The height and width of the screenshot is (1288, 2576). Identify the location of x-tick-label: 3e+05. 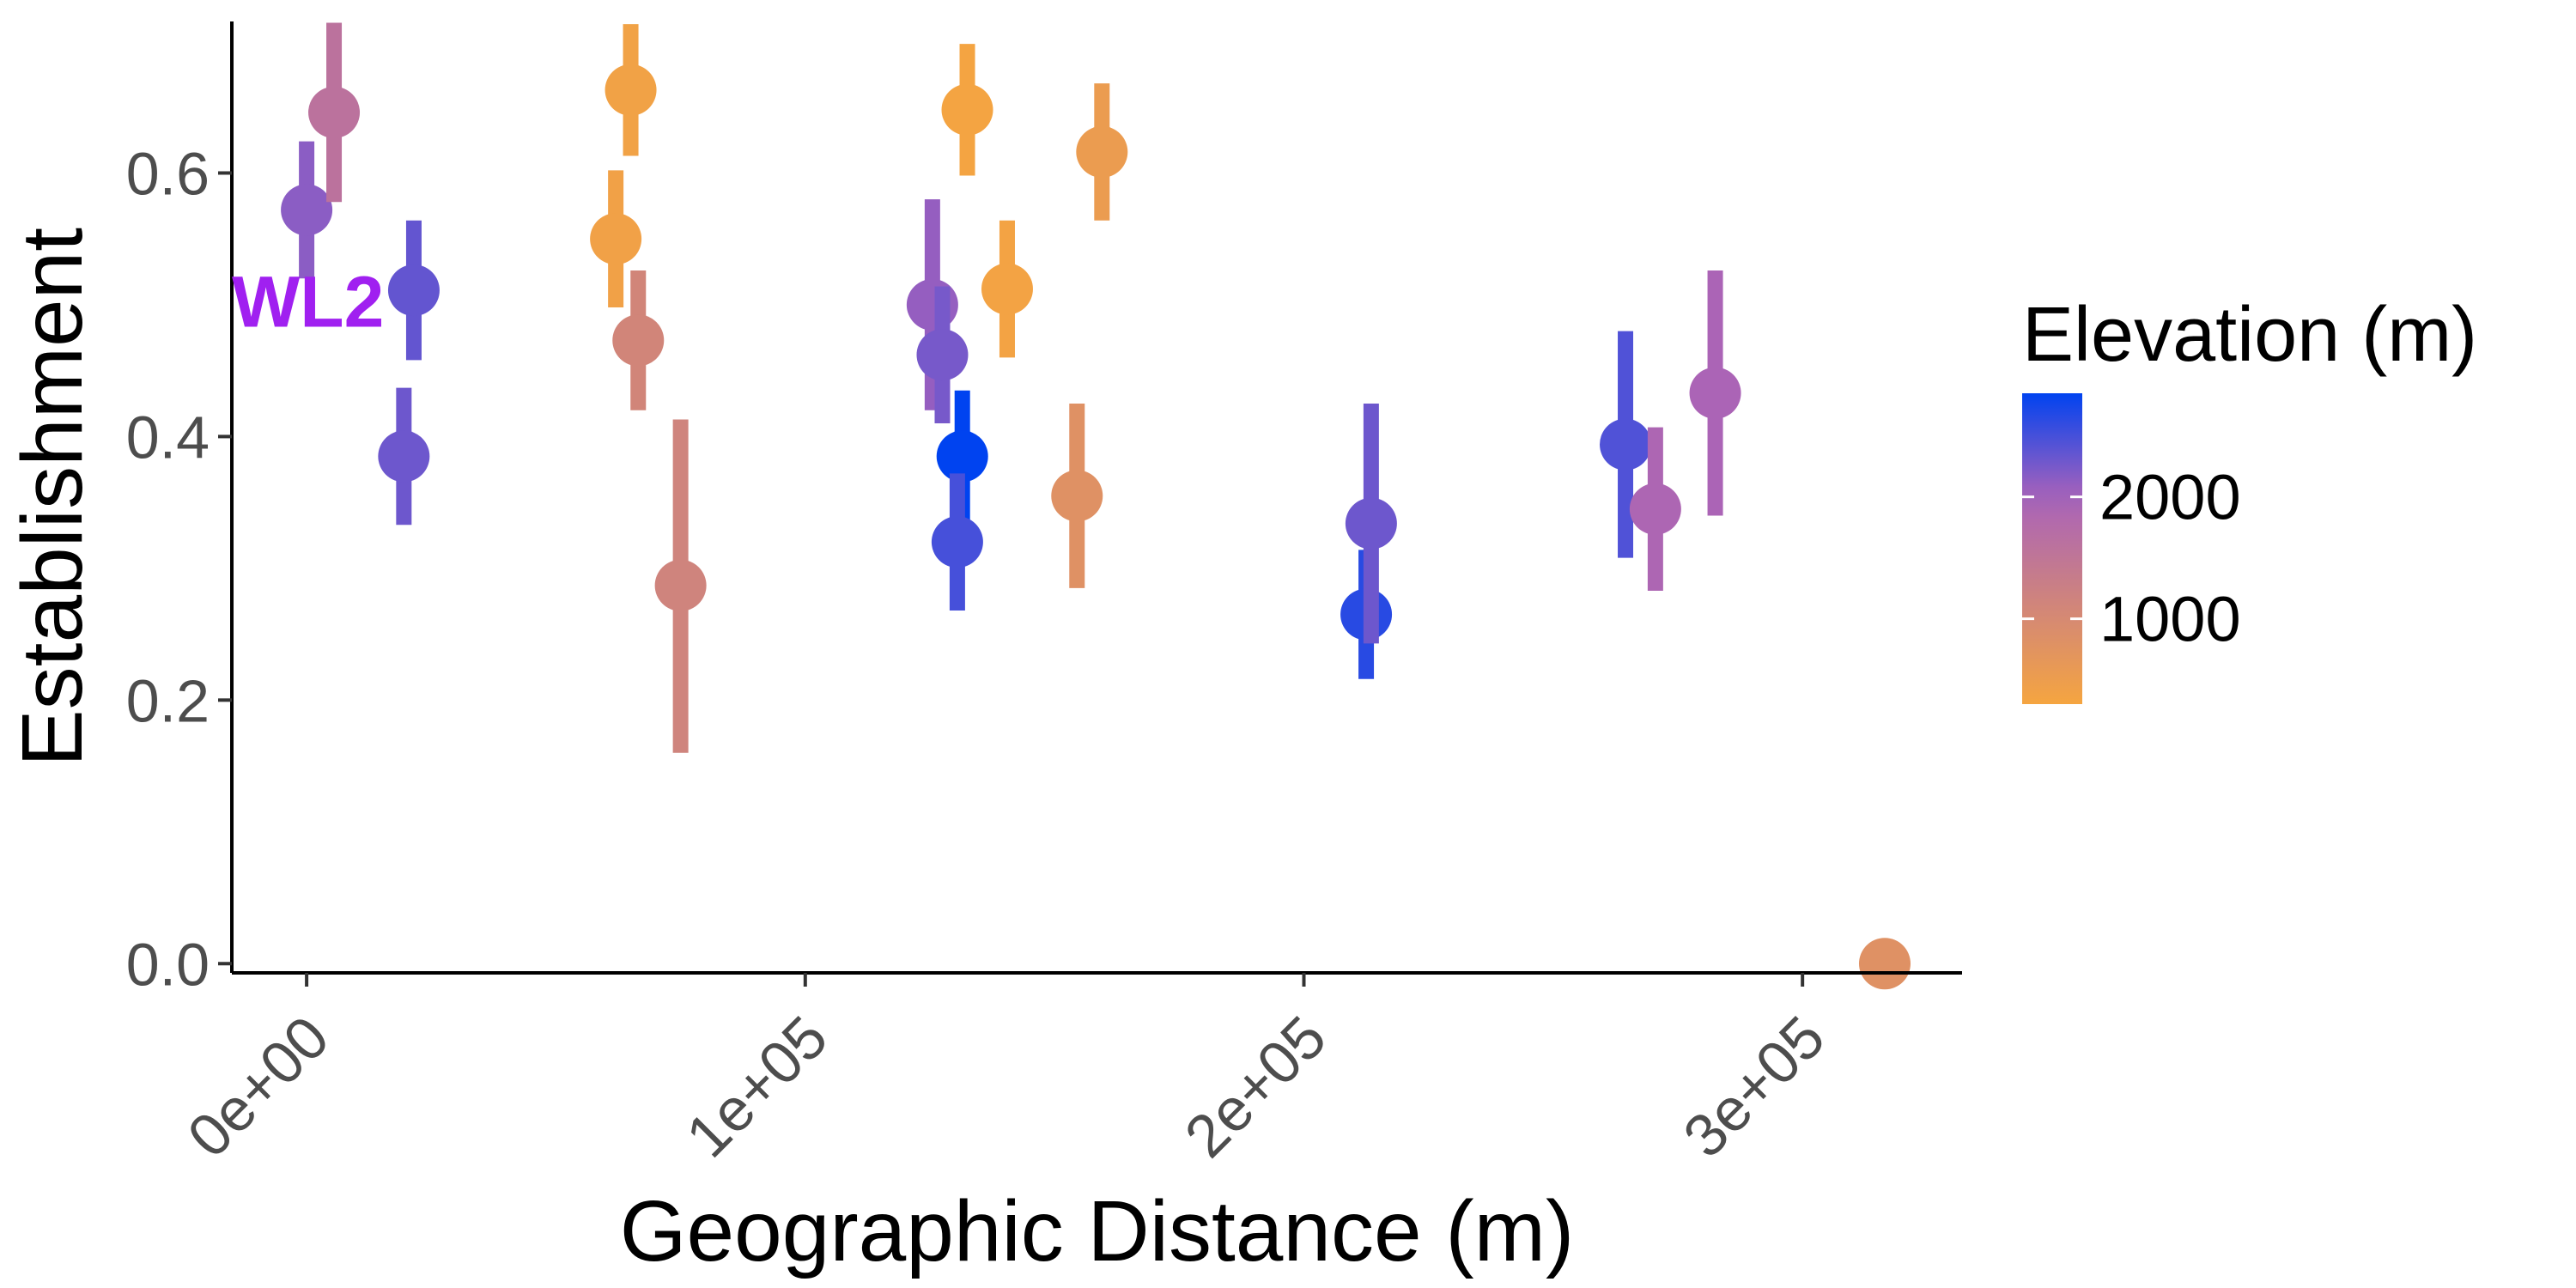
(1755, 1086).